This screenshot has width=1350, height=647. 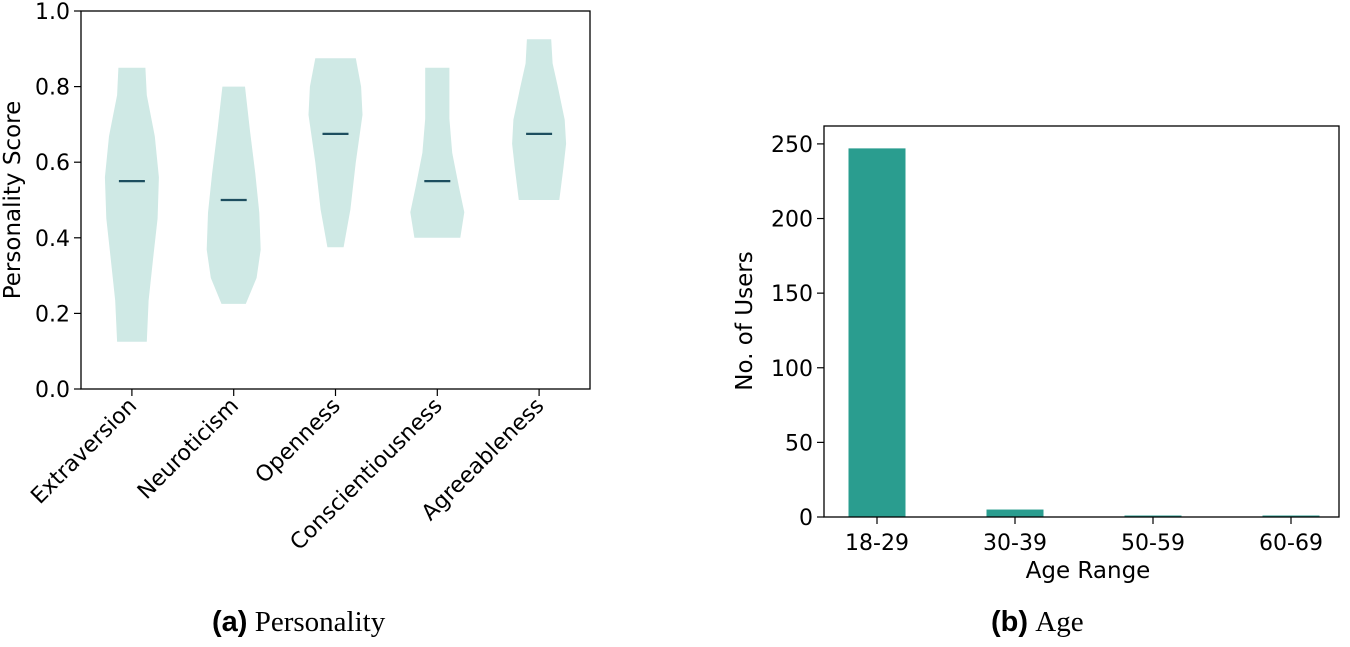 What do you see at coordinates (230, 622) in the screenshot?
I see `caption-personality-label: (a)` at bounding box center [230, 622].